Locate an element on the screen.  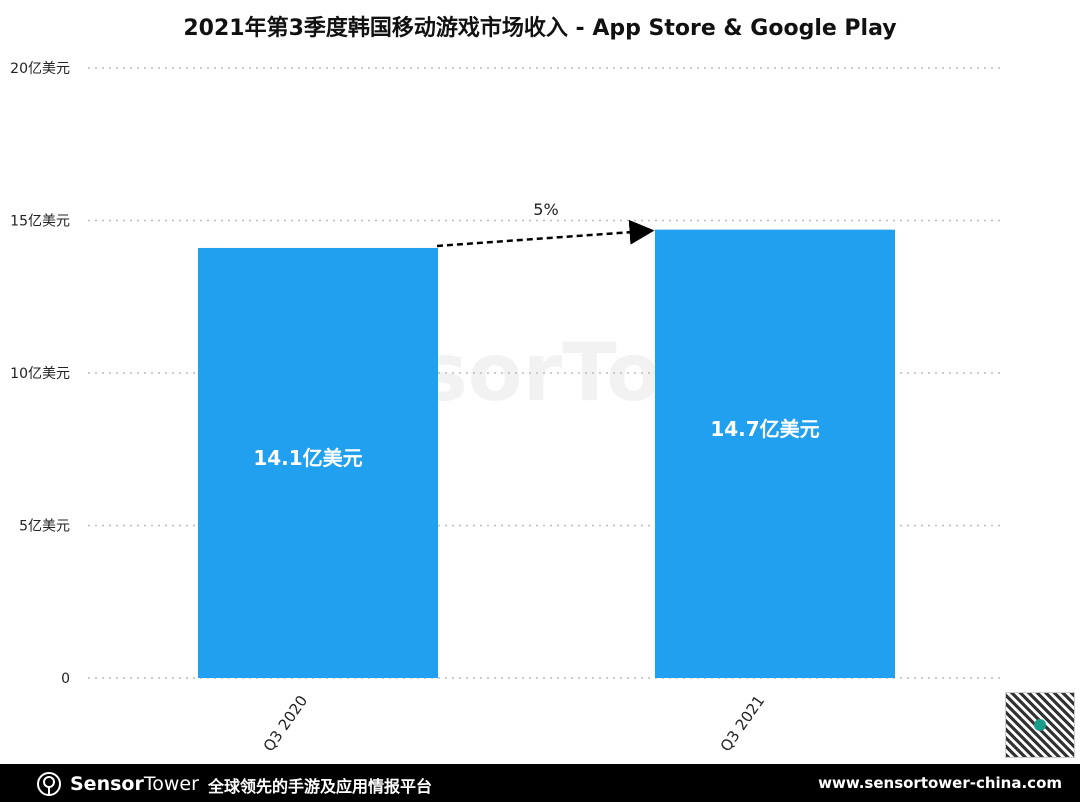
y-tick-label: 5亿美元 is located at coordinates (44, 527).